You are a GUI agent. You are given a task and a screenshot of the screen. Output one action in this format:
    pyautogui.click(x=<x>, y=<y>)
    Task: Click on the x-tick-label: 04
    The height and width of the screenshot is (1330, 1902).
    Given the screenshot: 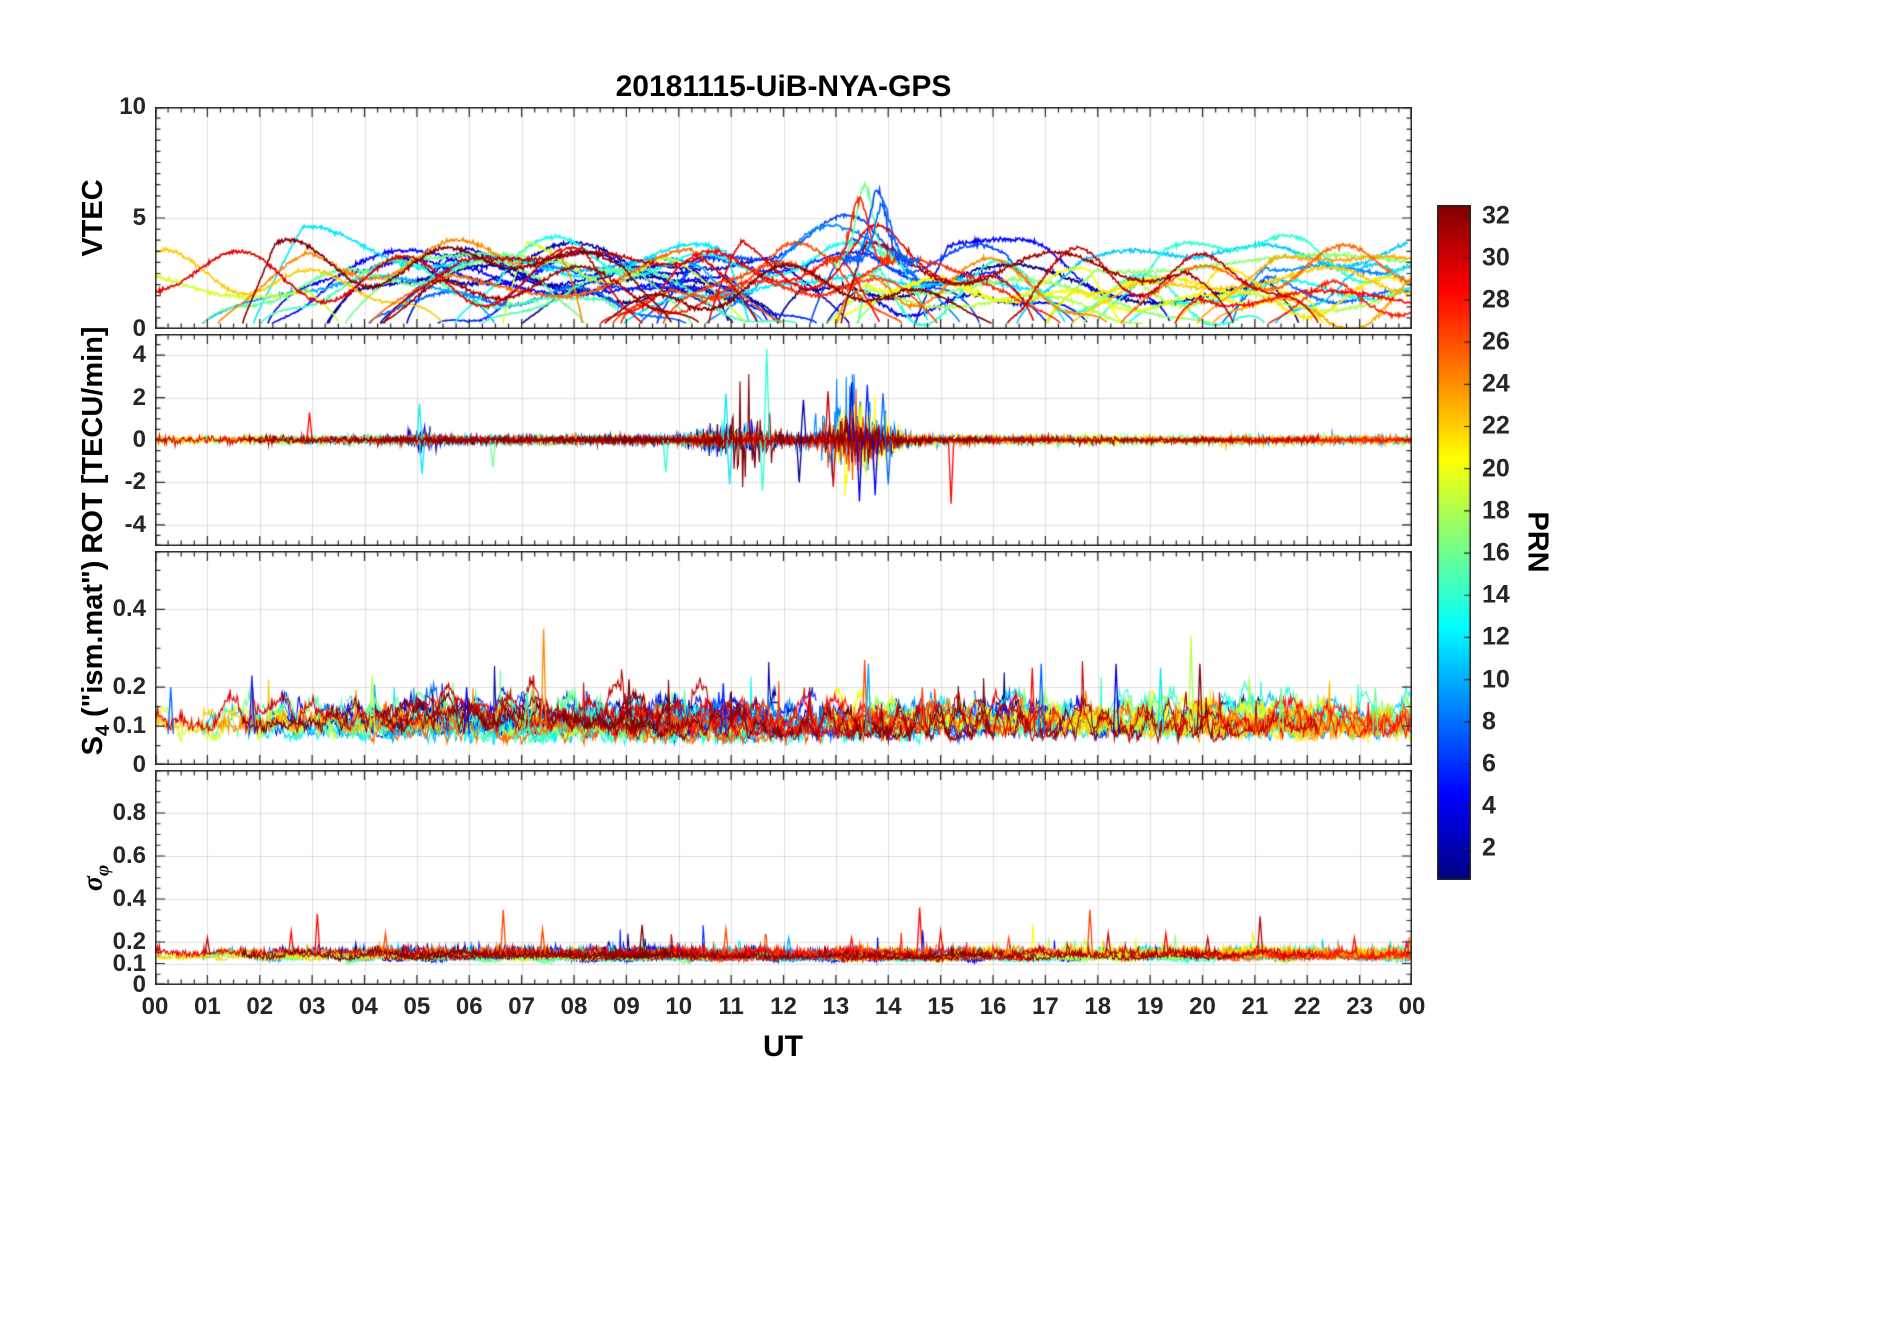 What is the action you would take?
    pyautogui.click(x=364, y=1006)
    